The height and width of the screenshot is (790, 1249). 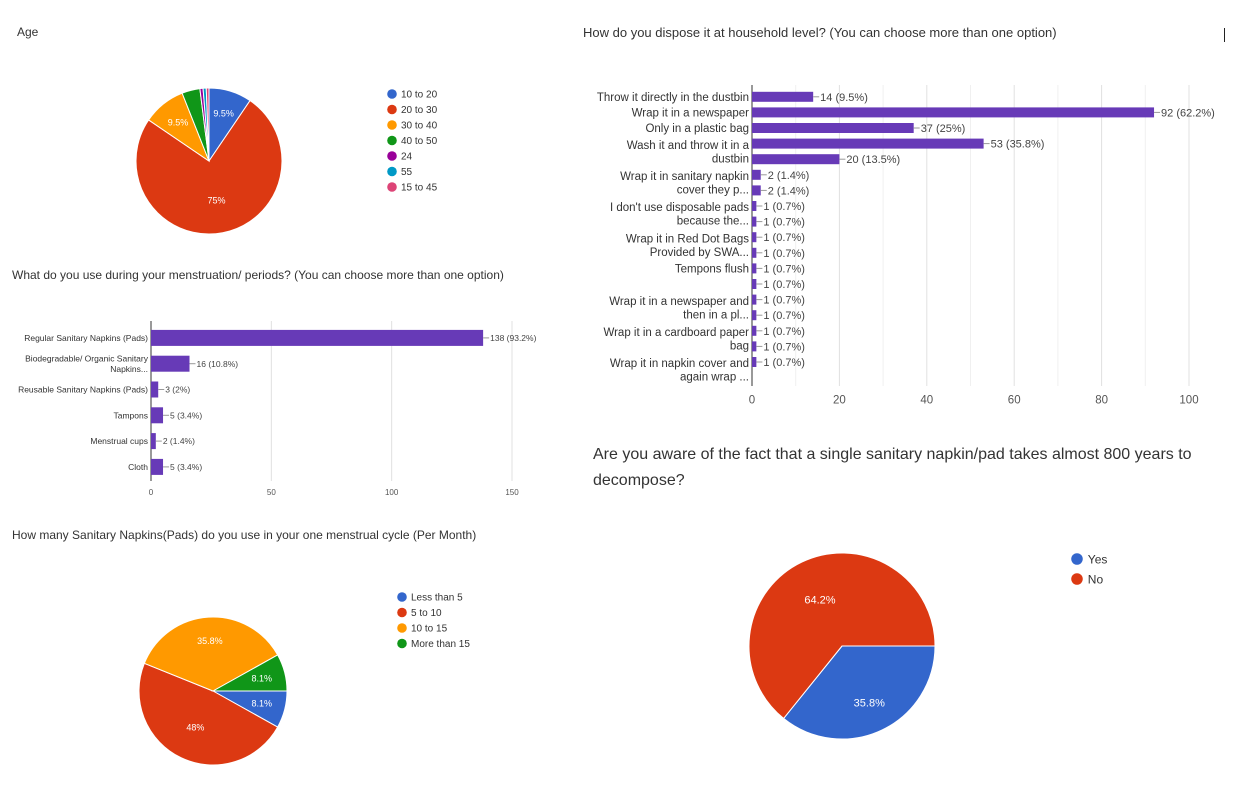 What do you see at coordinates (261, 678) in the screenshot?
I see `pads-slice-label-4: 8.1%` at bounding box center [261, 678].